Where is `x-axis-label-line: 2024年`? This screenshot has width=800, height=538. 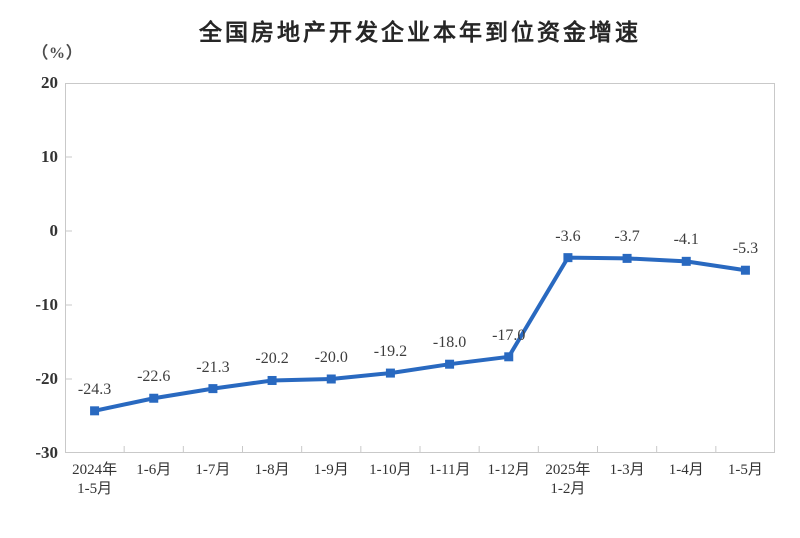
x-axis-label-line: 2024年 is located at coordinates (95, 470).